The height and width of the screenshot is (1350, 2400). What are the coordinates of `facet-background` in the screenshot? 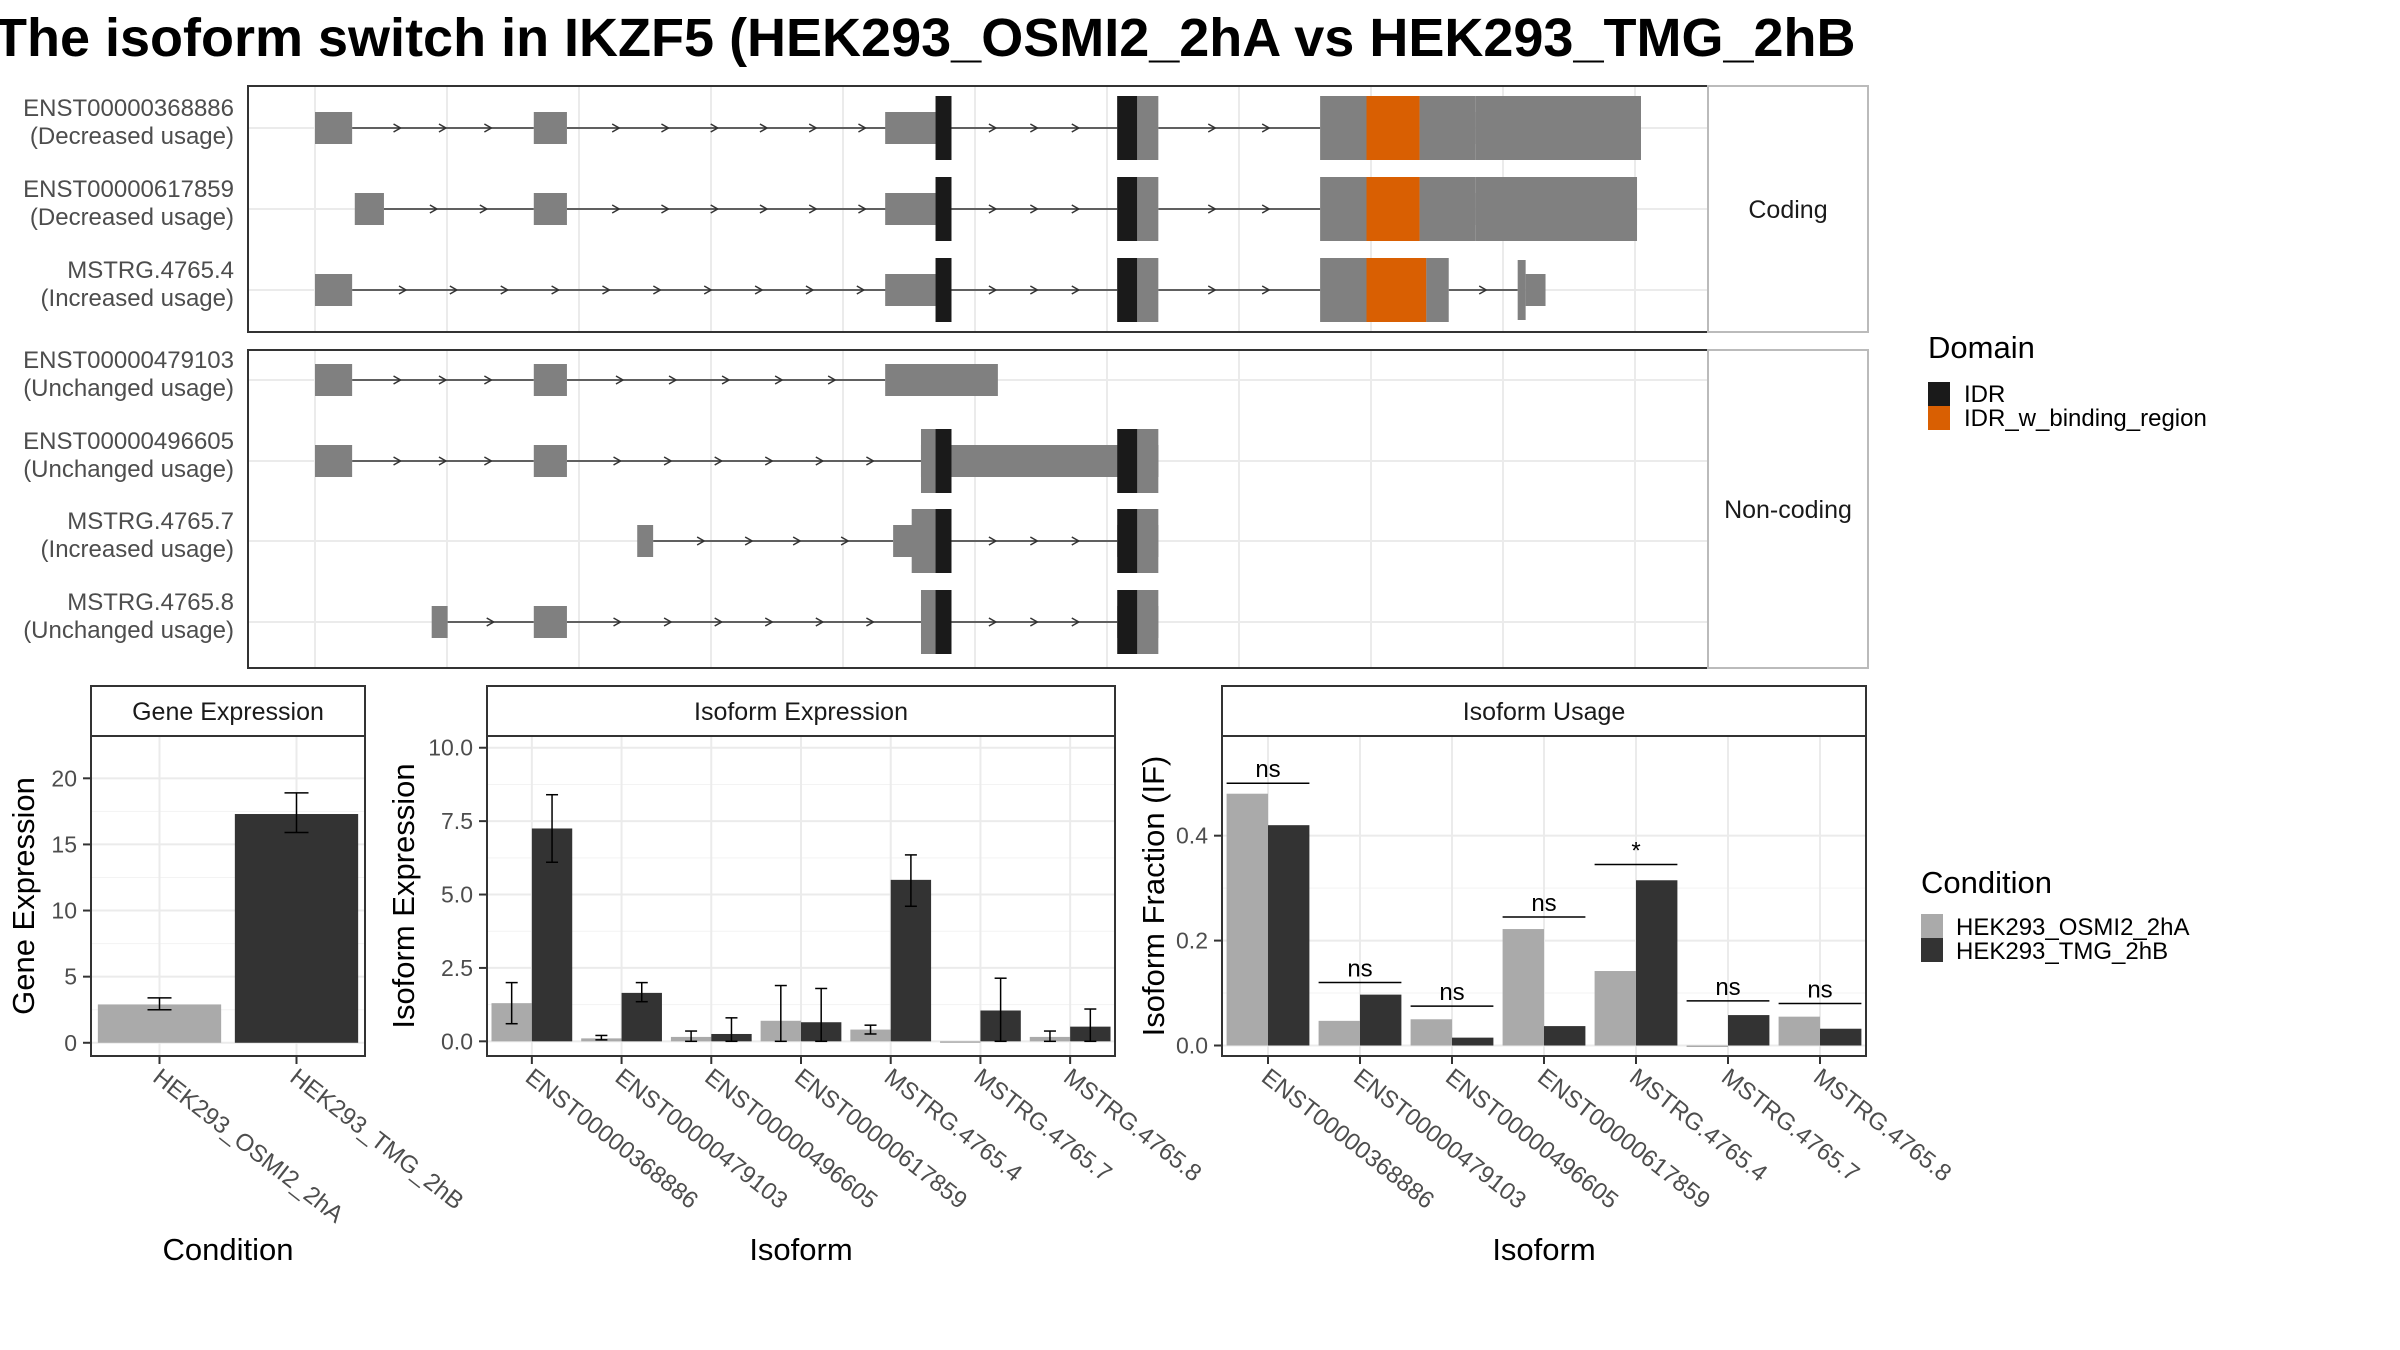 It's located at (978, 509).